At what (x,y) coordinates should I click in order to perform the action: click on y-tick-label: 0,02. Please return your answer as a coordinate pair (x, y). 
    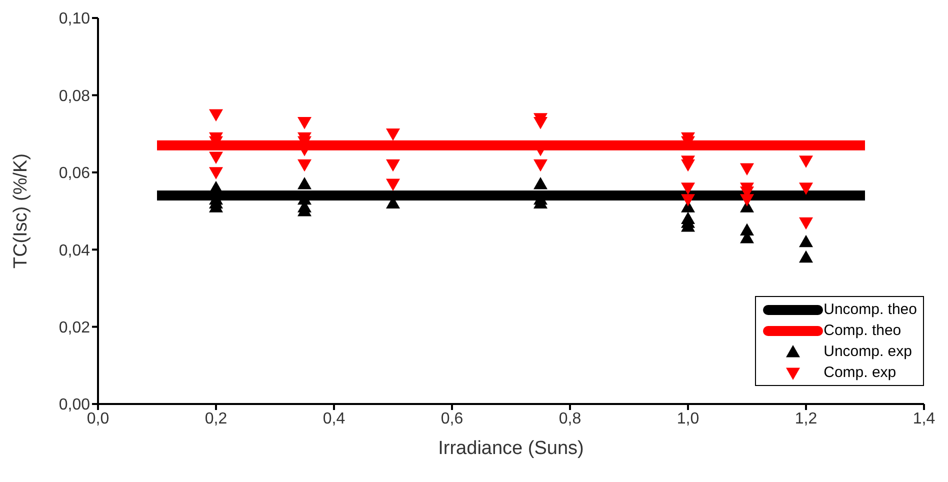
    Looking at the image, I should click on (74, 327).